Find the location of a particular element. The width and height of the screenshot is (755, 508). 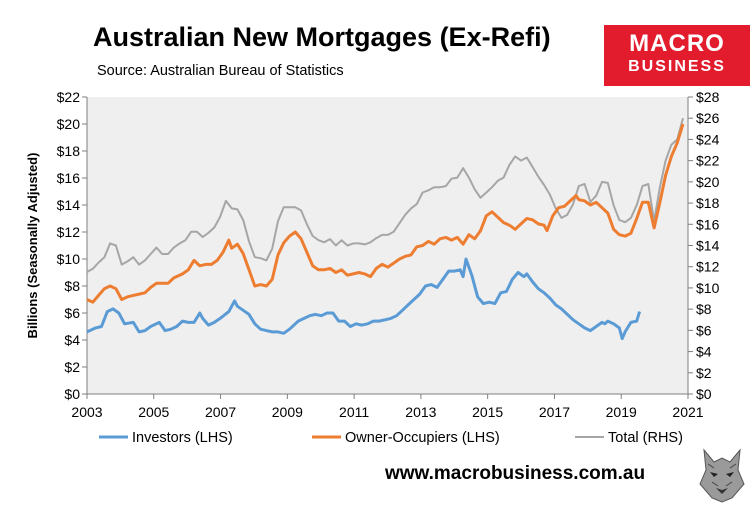

x-tick-label: 2019 is located at coordinates (621, 412).